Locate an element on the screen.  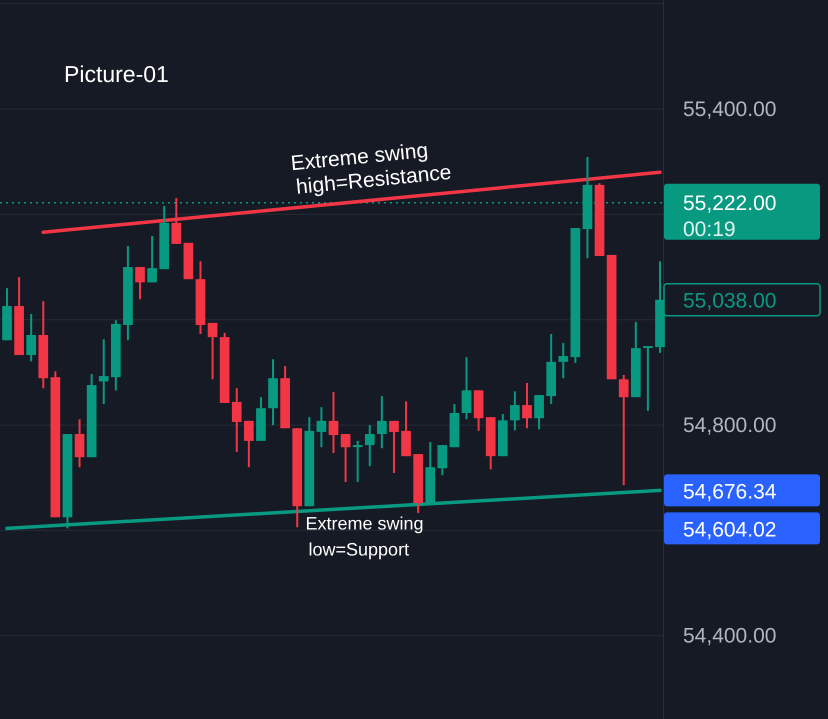
y-tick-label: 54,400.00 is located at coordinates (729, 636).